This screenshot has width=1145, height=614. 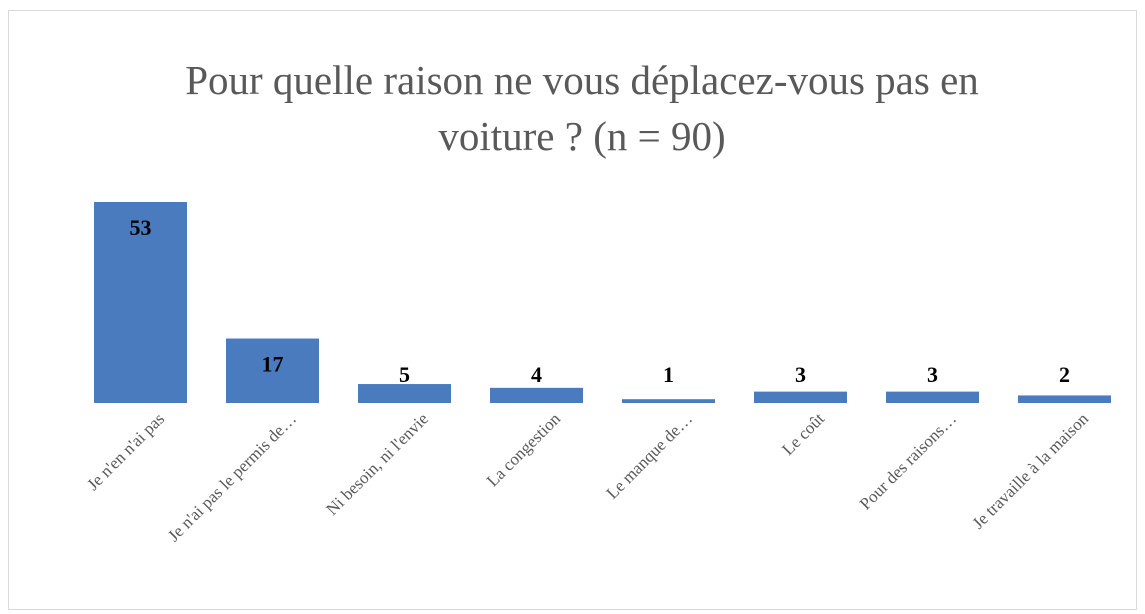 I want to click on data-label: 4, so click(x=536, y=374).